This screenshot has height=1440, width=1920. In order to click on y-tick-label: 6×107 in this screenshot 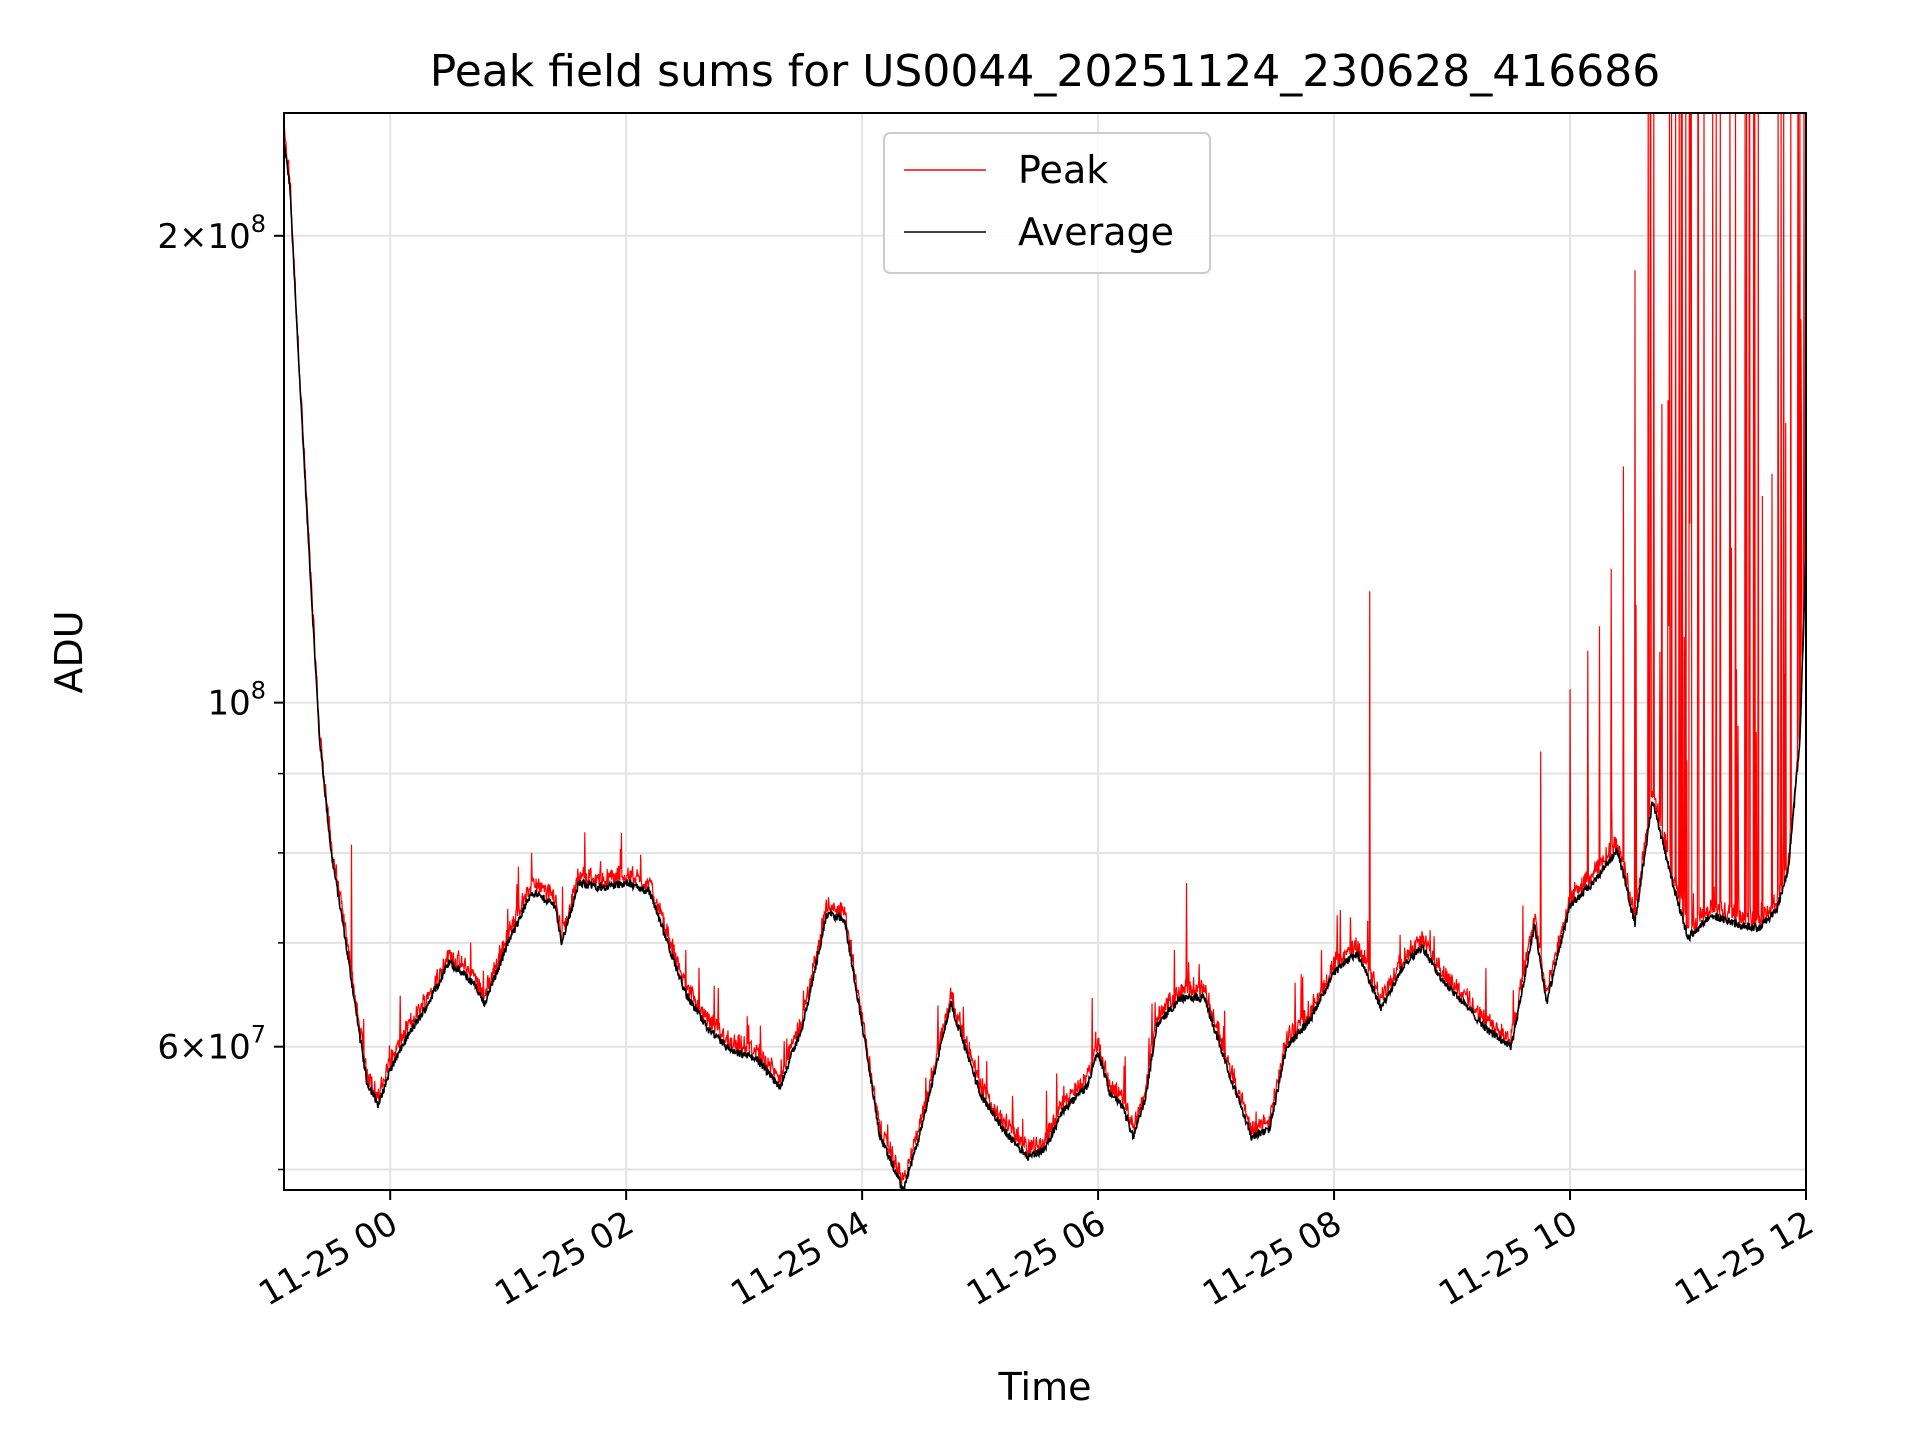, I will do `click(211, 1044)`.